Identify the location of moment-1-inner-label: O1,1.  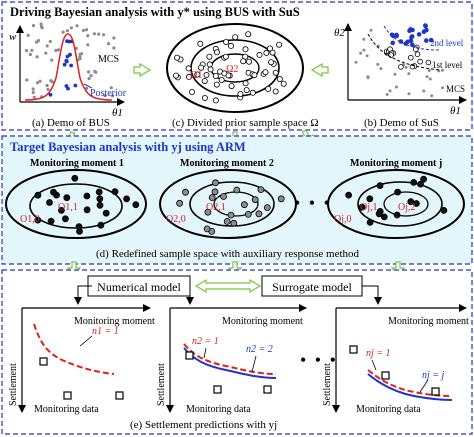
(68, 207).